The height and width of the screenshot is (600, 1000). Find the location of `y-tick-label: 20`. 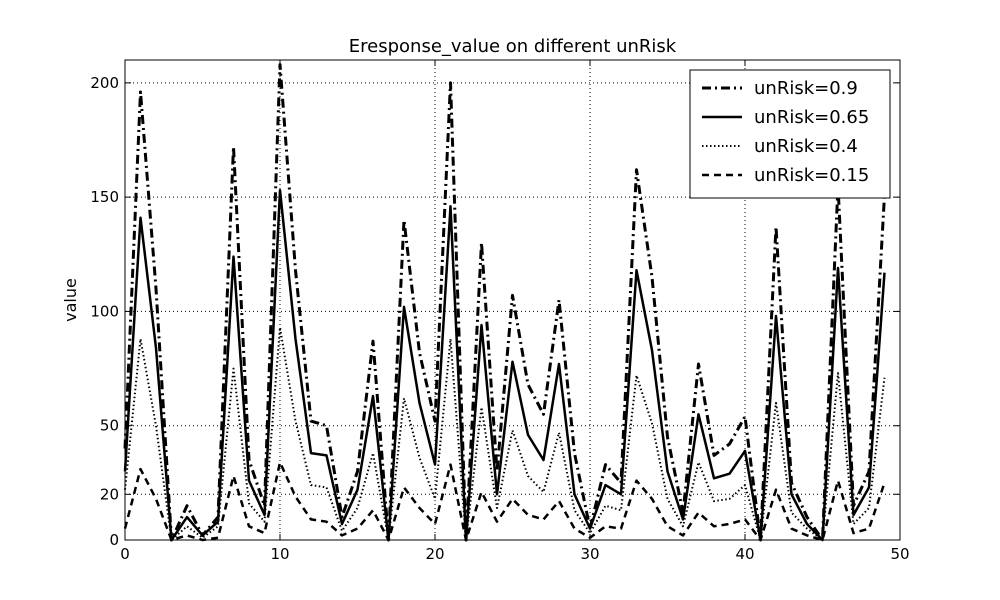

y-tick-label: 20 is located at coordinates (109, 494).